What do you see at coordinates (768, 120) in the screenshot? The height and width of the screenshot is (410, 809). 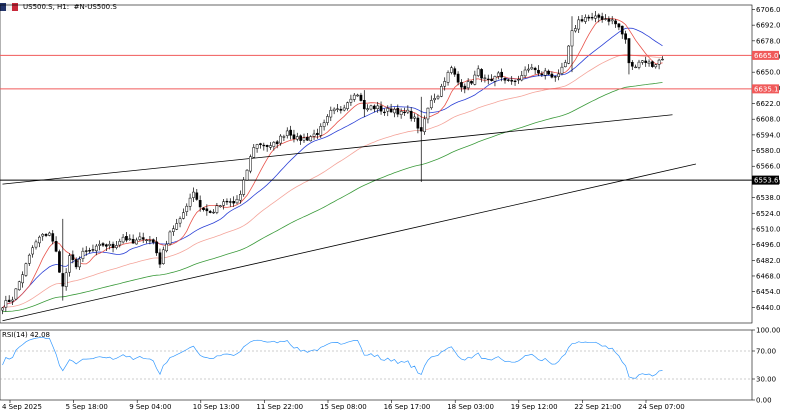 I see `price-tick-label: 6608.0` at bounding box center [768, 120].